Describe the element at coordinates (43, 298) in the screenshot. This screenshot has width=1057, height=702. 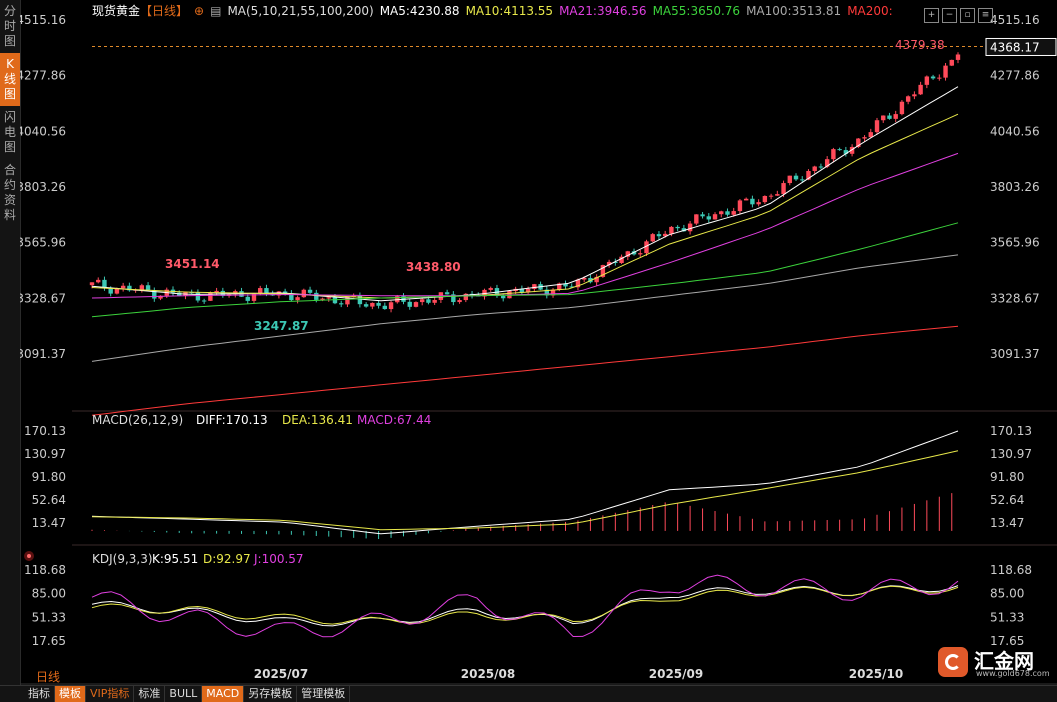
I see `price-axis-left-label: 3328.67` at that location.